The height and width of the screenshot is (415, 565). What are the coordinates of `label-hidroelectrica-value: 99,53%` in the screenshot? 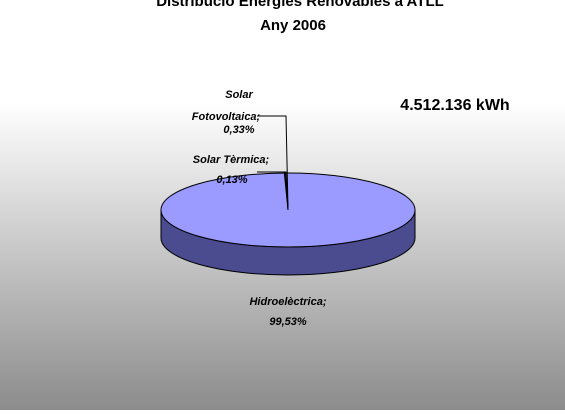 It's located at (288, 322).